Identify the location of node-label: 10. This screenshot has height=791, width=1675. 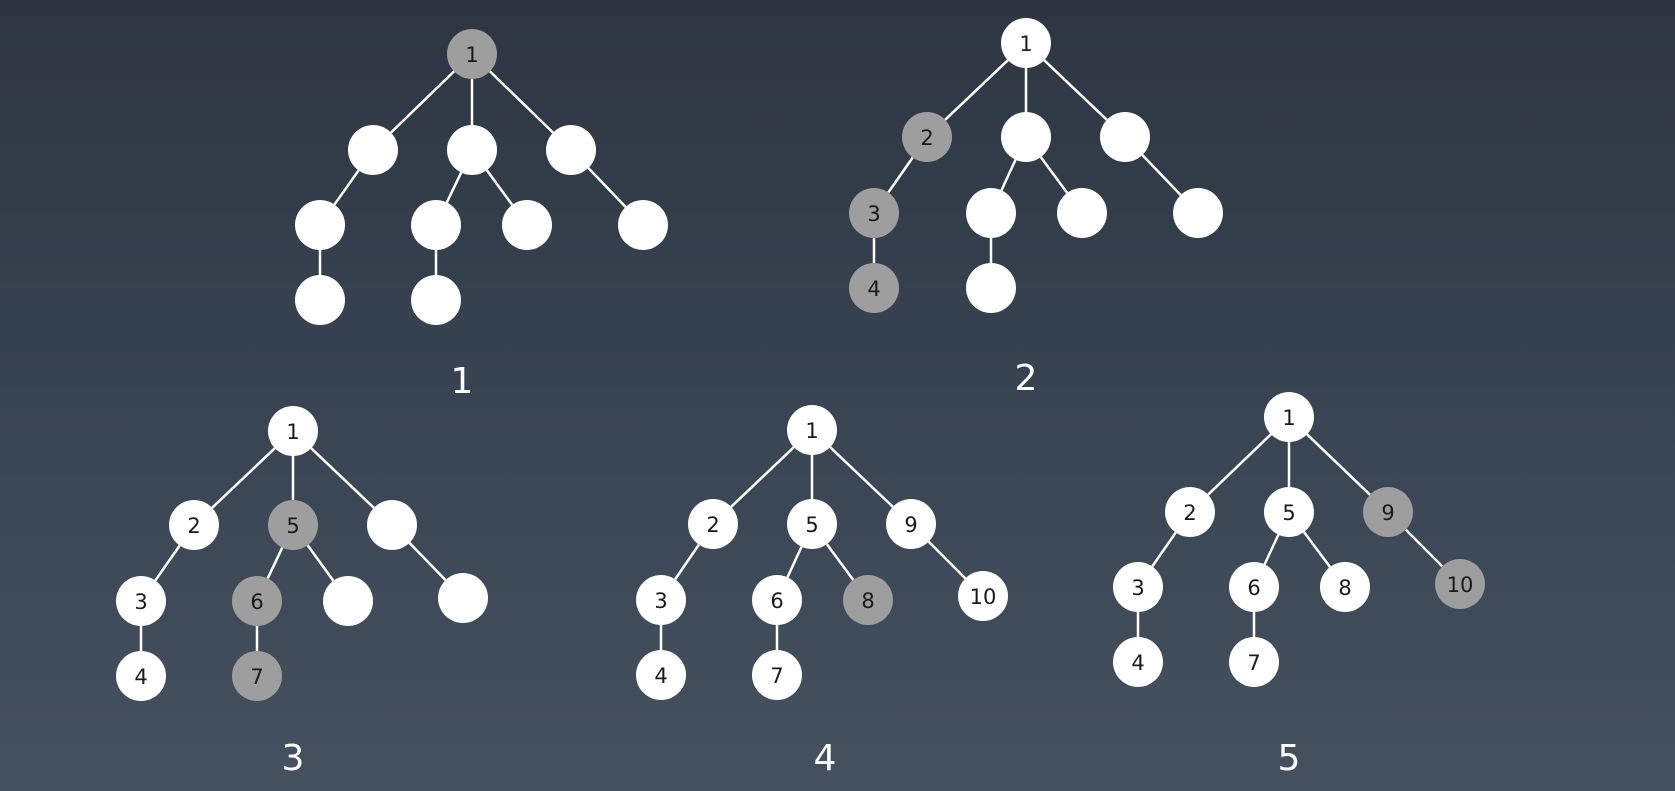
(983, 597).